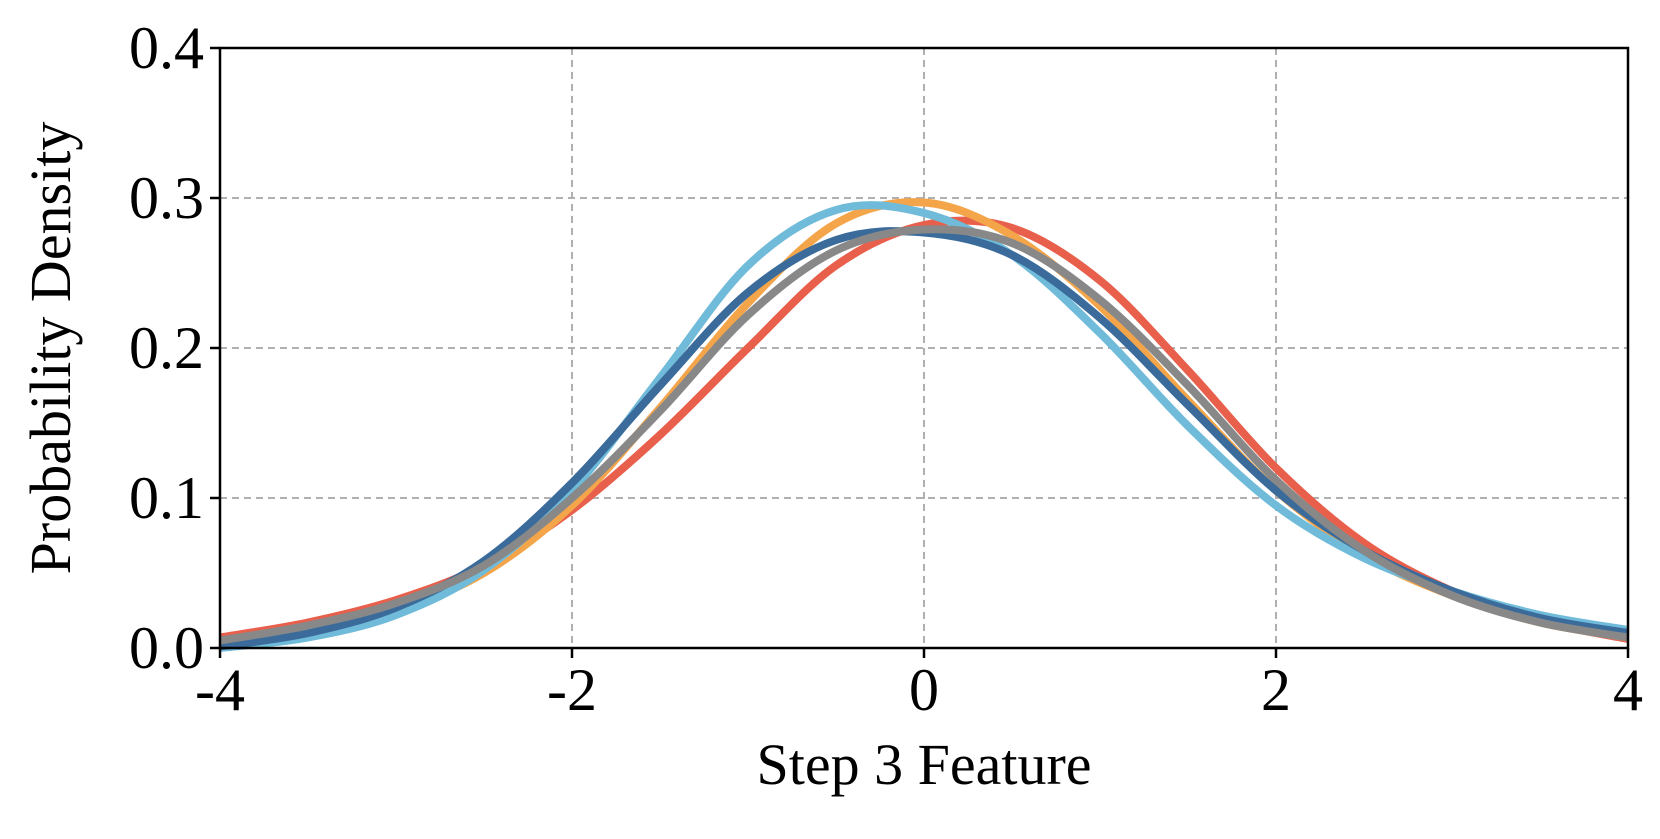  Describe the element at coordinates (166, 648) in the screenshot. I see `y-tick-label: 0.0` at that location.